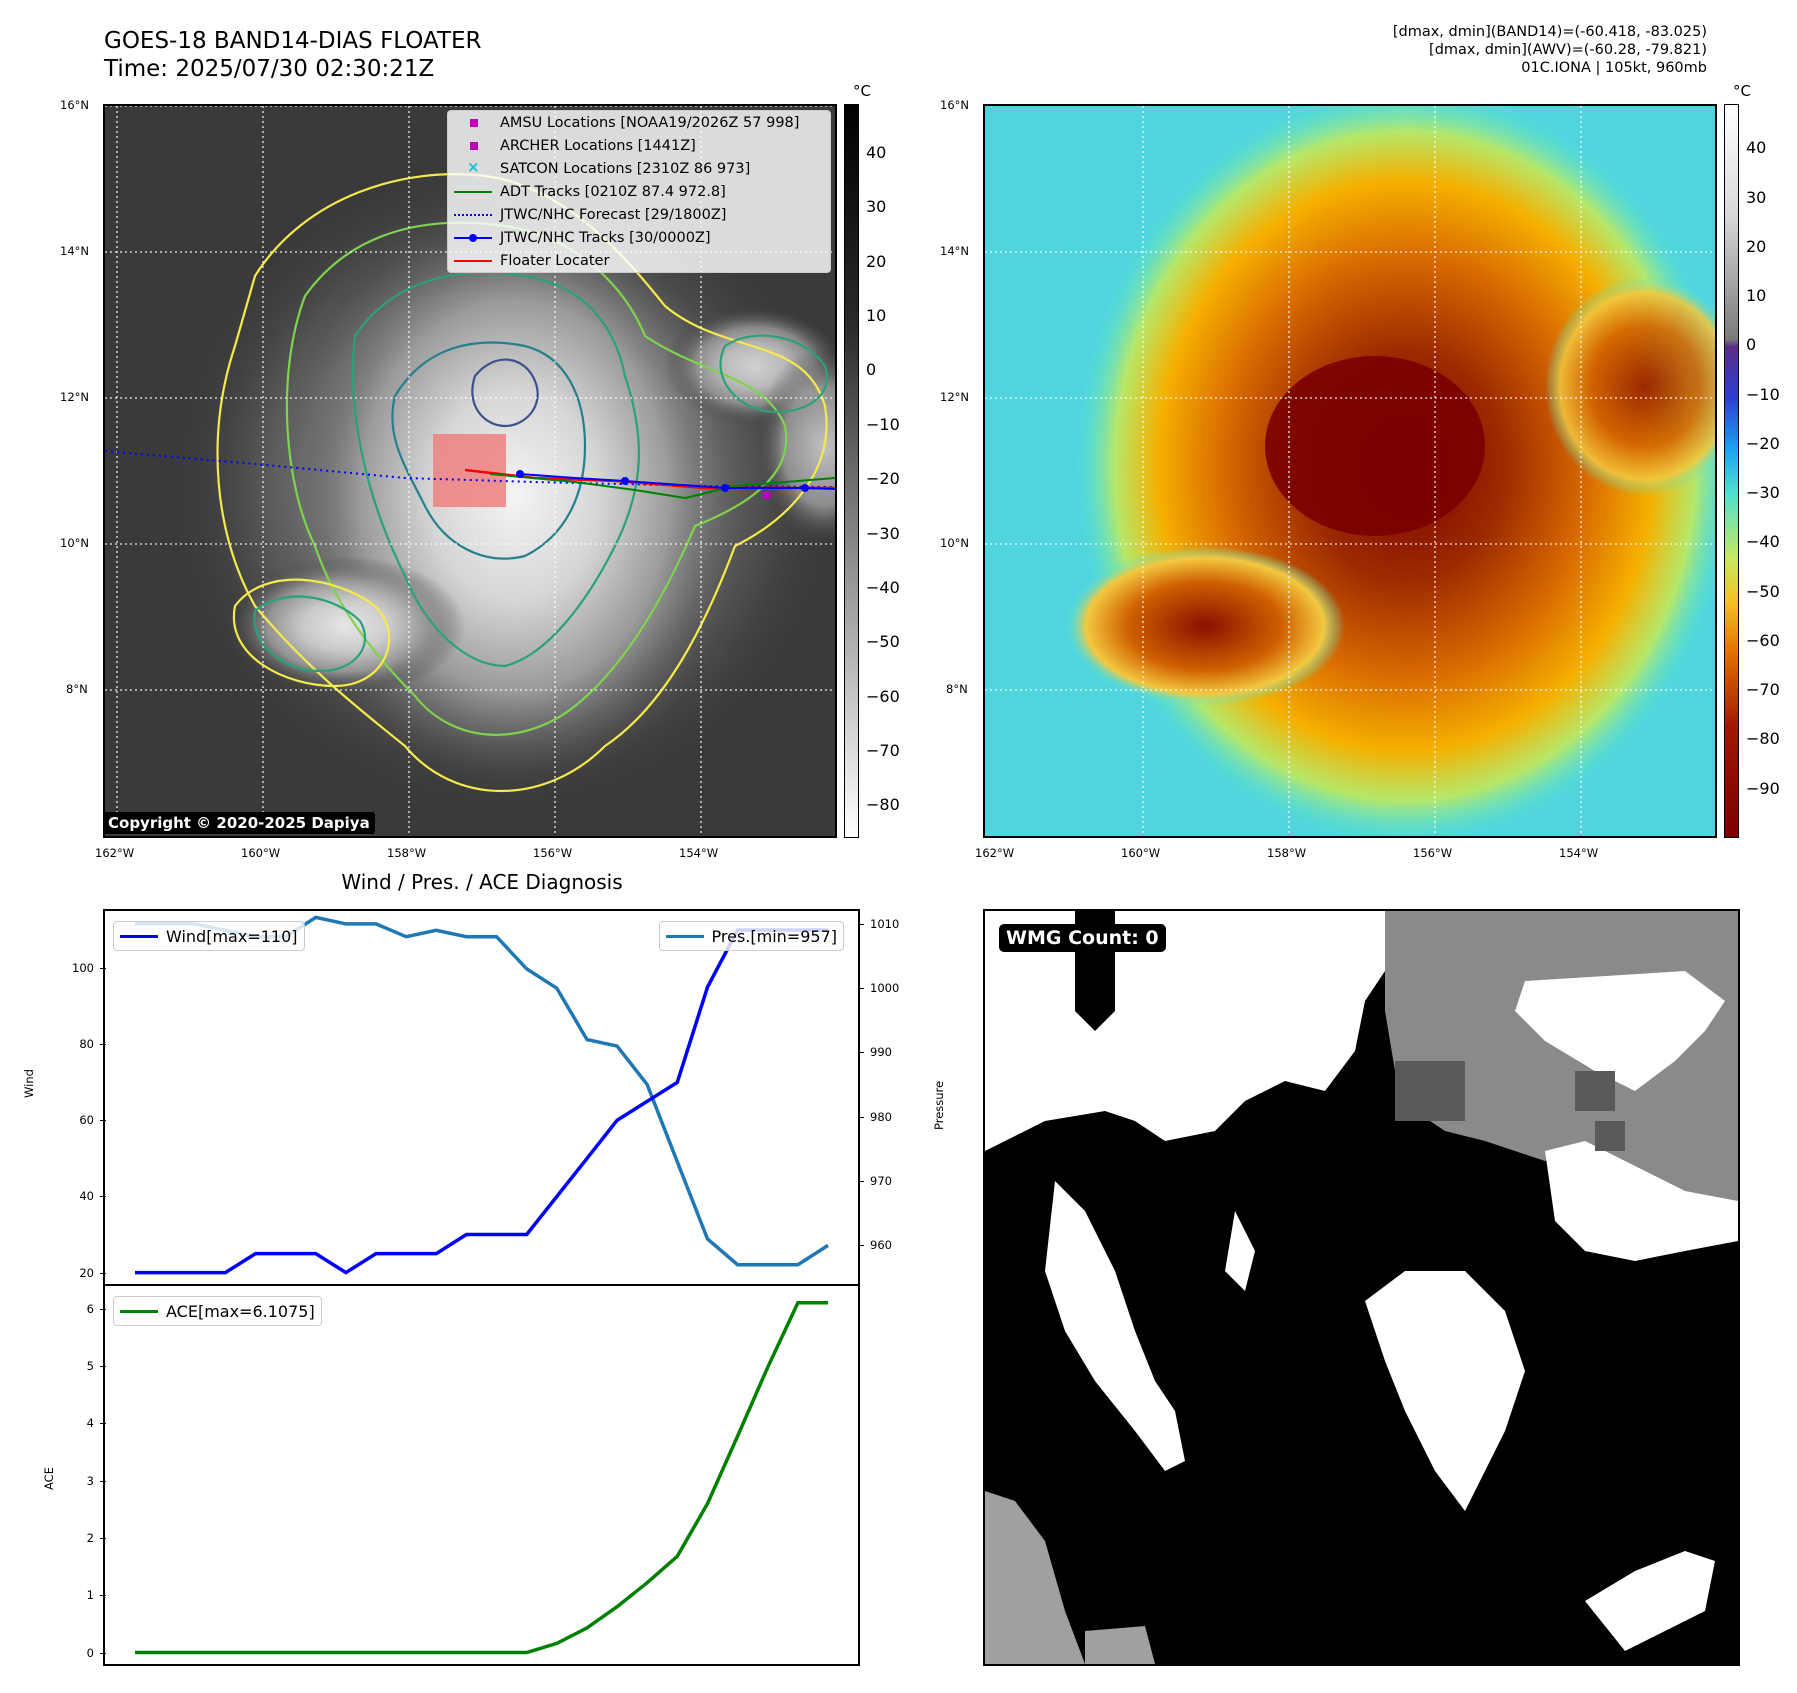 The image size is (1797, 1693). Describe the element at coordinates (774, 936) in the screenshot. I see `pressure-legend-label: Pres.[min=957]` at that location.